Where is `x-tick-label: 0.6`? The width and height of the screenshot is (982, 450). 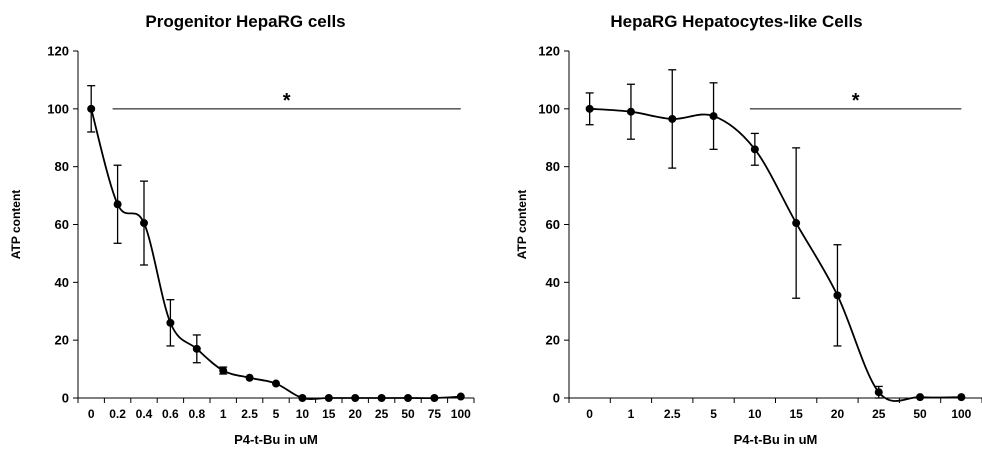
x-tick-label: 0.6 is located at coordinates (170, 414).